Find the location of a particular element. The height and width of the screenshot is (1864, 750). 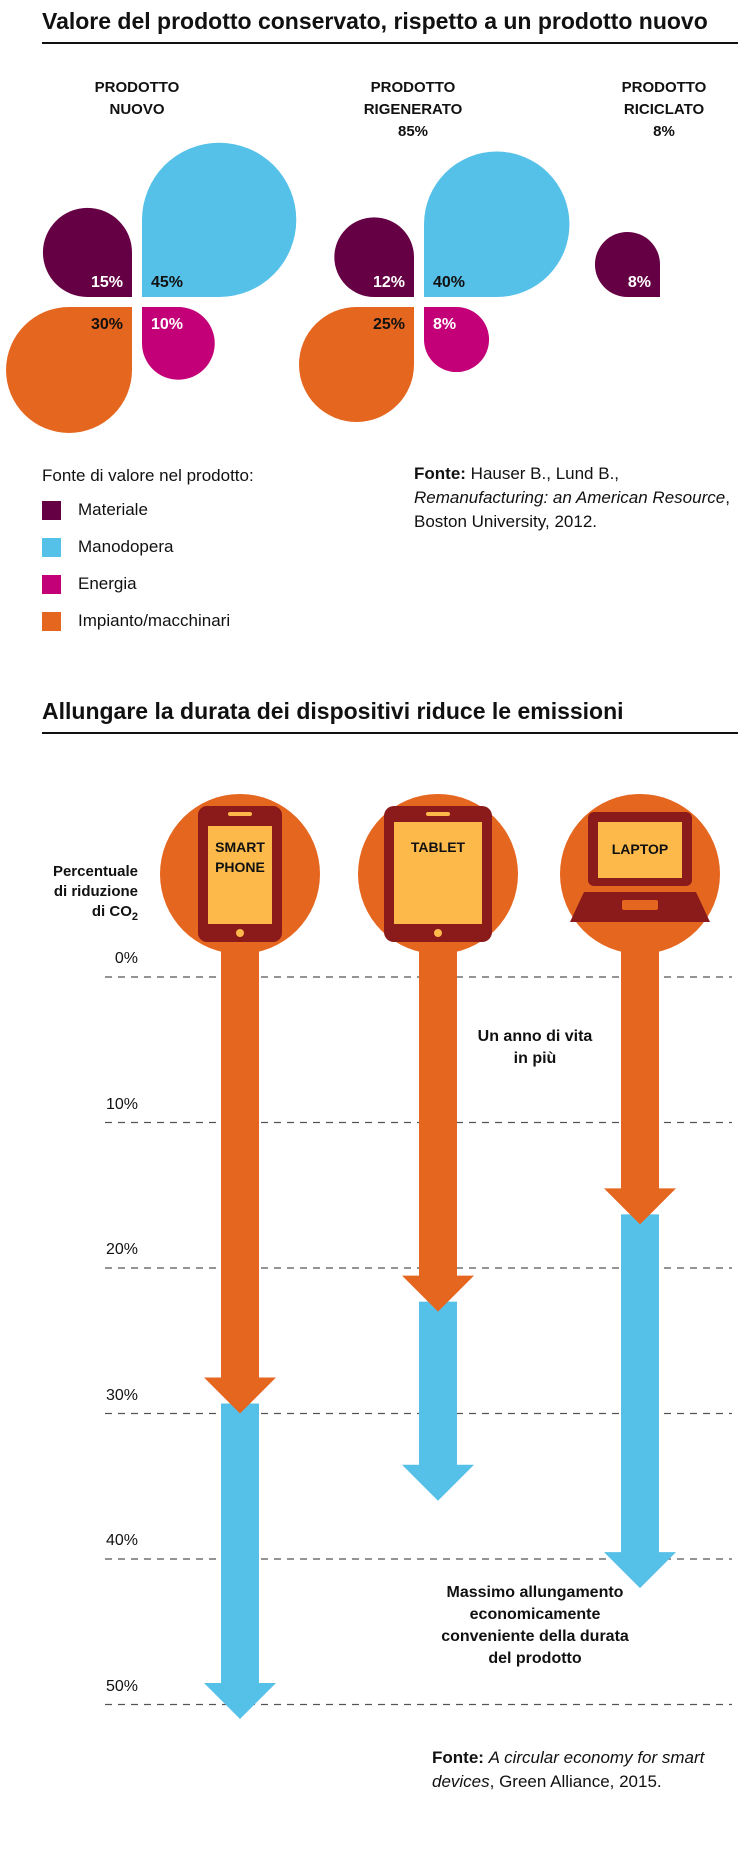

legend-item-materiale: Materiale is located at coordinates (95, 510).